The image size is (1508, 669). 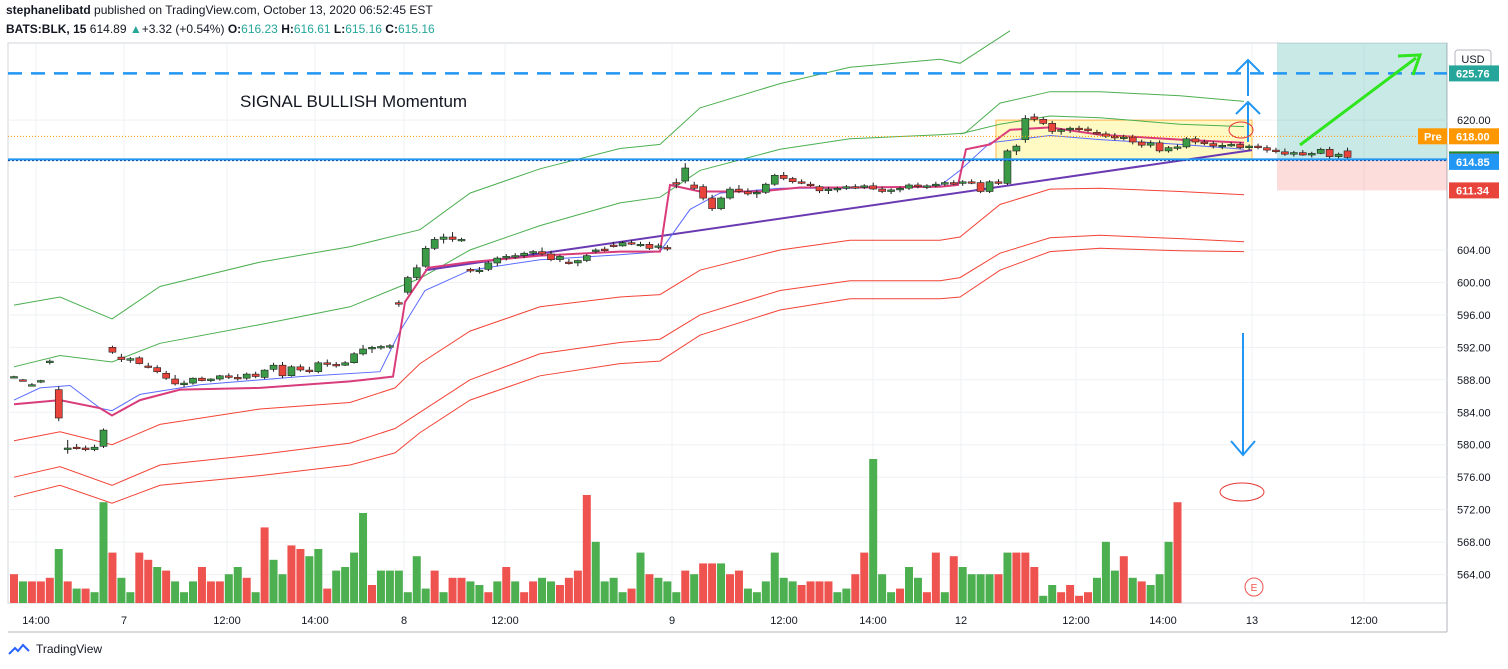 What do you see at coordinates (1474, 576) in the screenshot?
I see `y-tick-label: 564.00` at bounding box center [1474, 576].